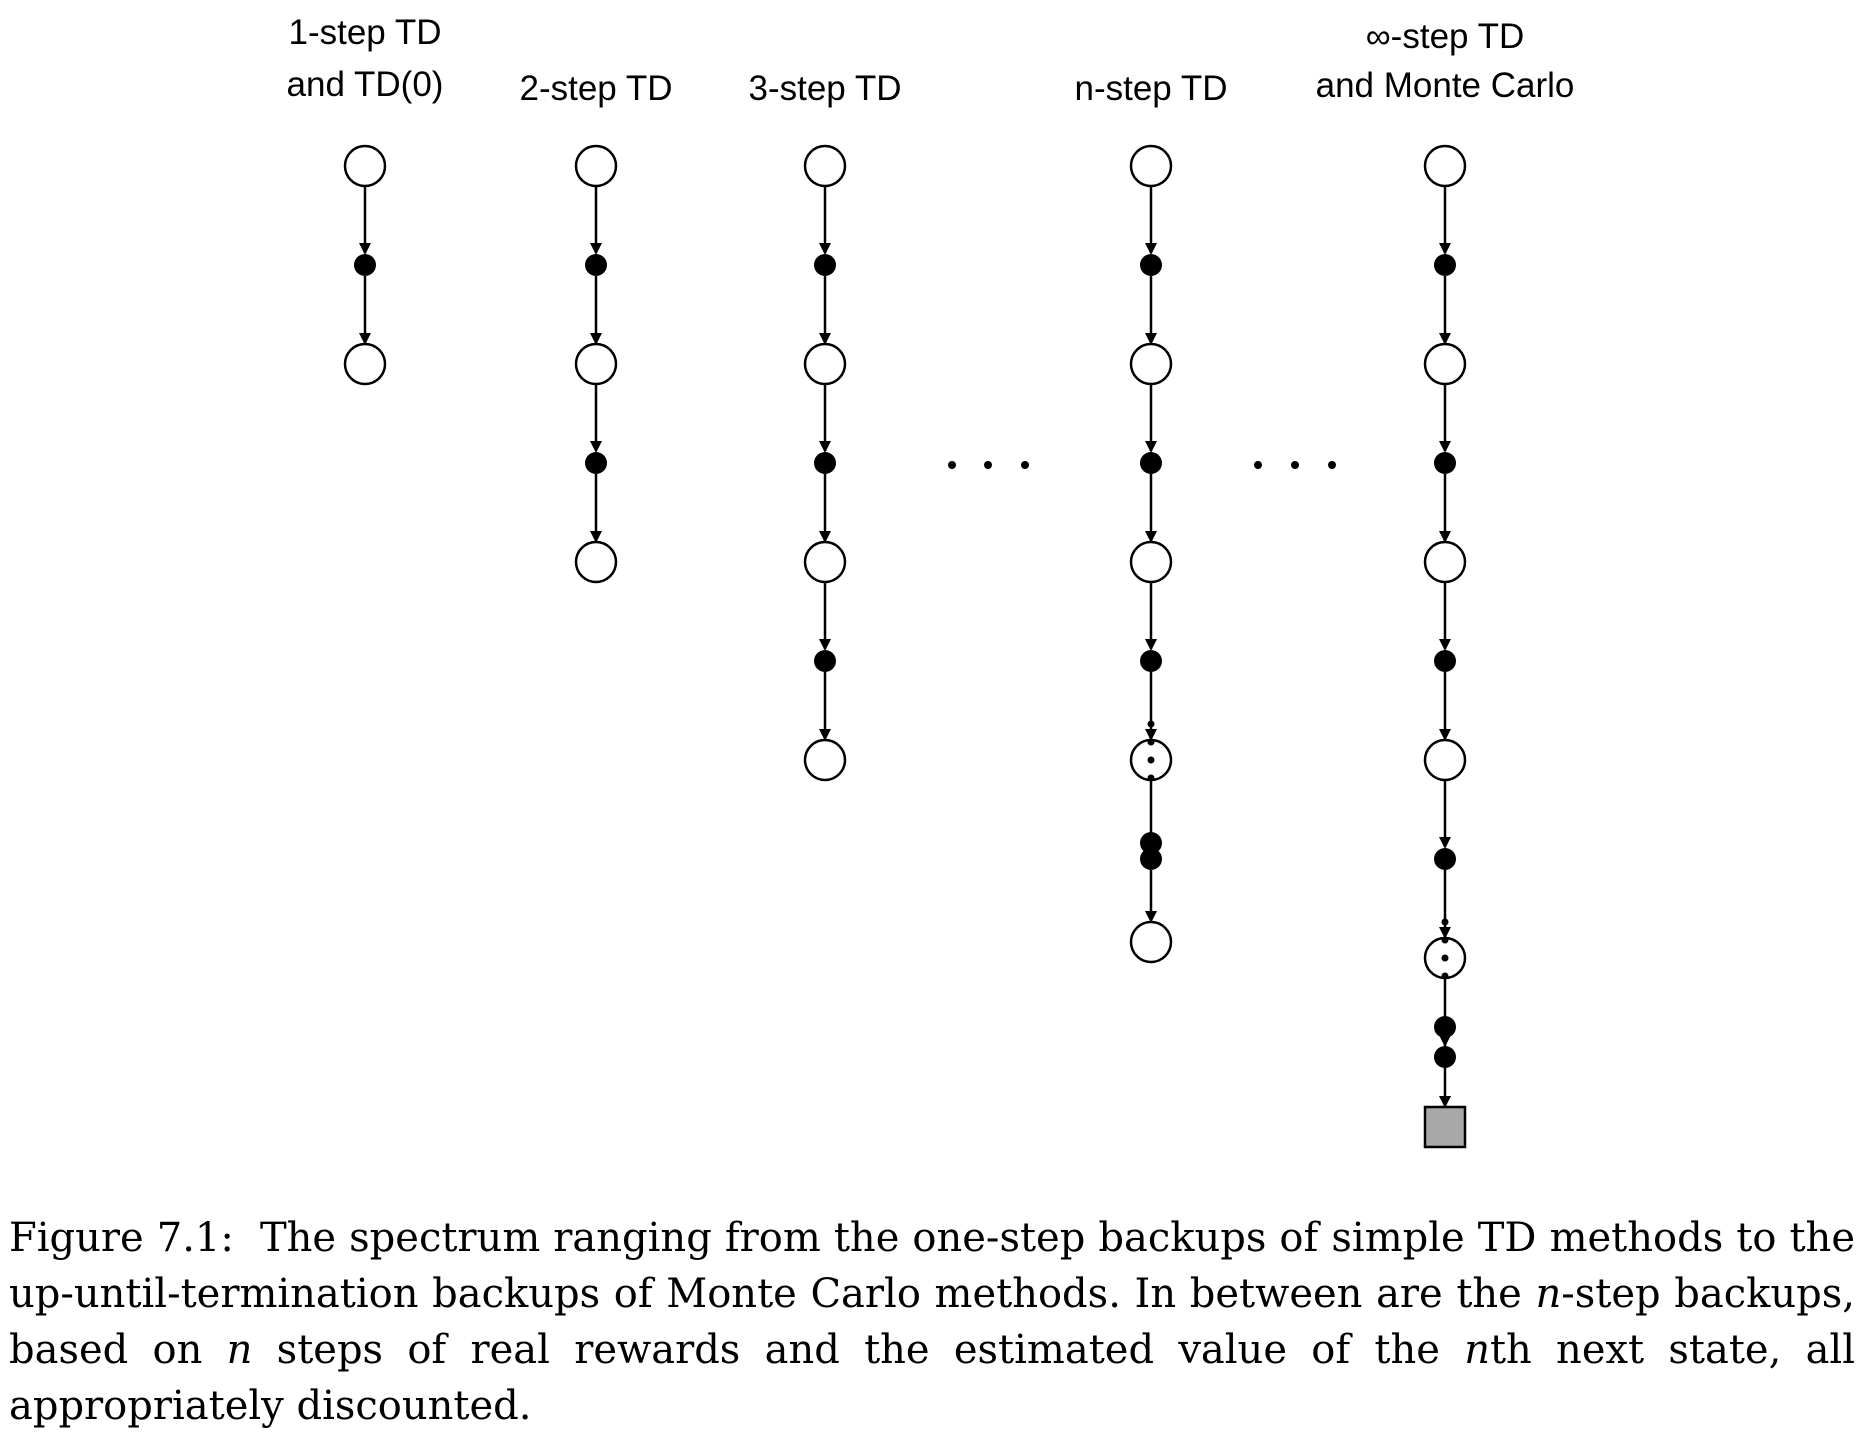  I want to click on between-ellipses, so click(1142, 465).